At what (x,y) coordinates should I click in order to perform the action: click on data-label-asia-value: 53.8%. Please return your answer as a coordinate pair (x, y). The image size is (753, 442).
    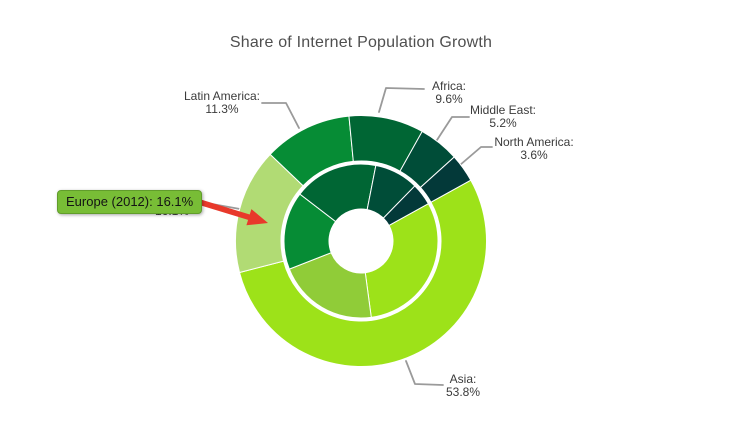
    Looking at the image, I should click on (463, 392).